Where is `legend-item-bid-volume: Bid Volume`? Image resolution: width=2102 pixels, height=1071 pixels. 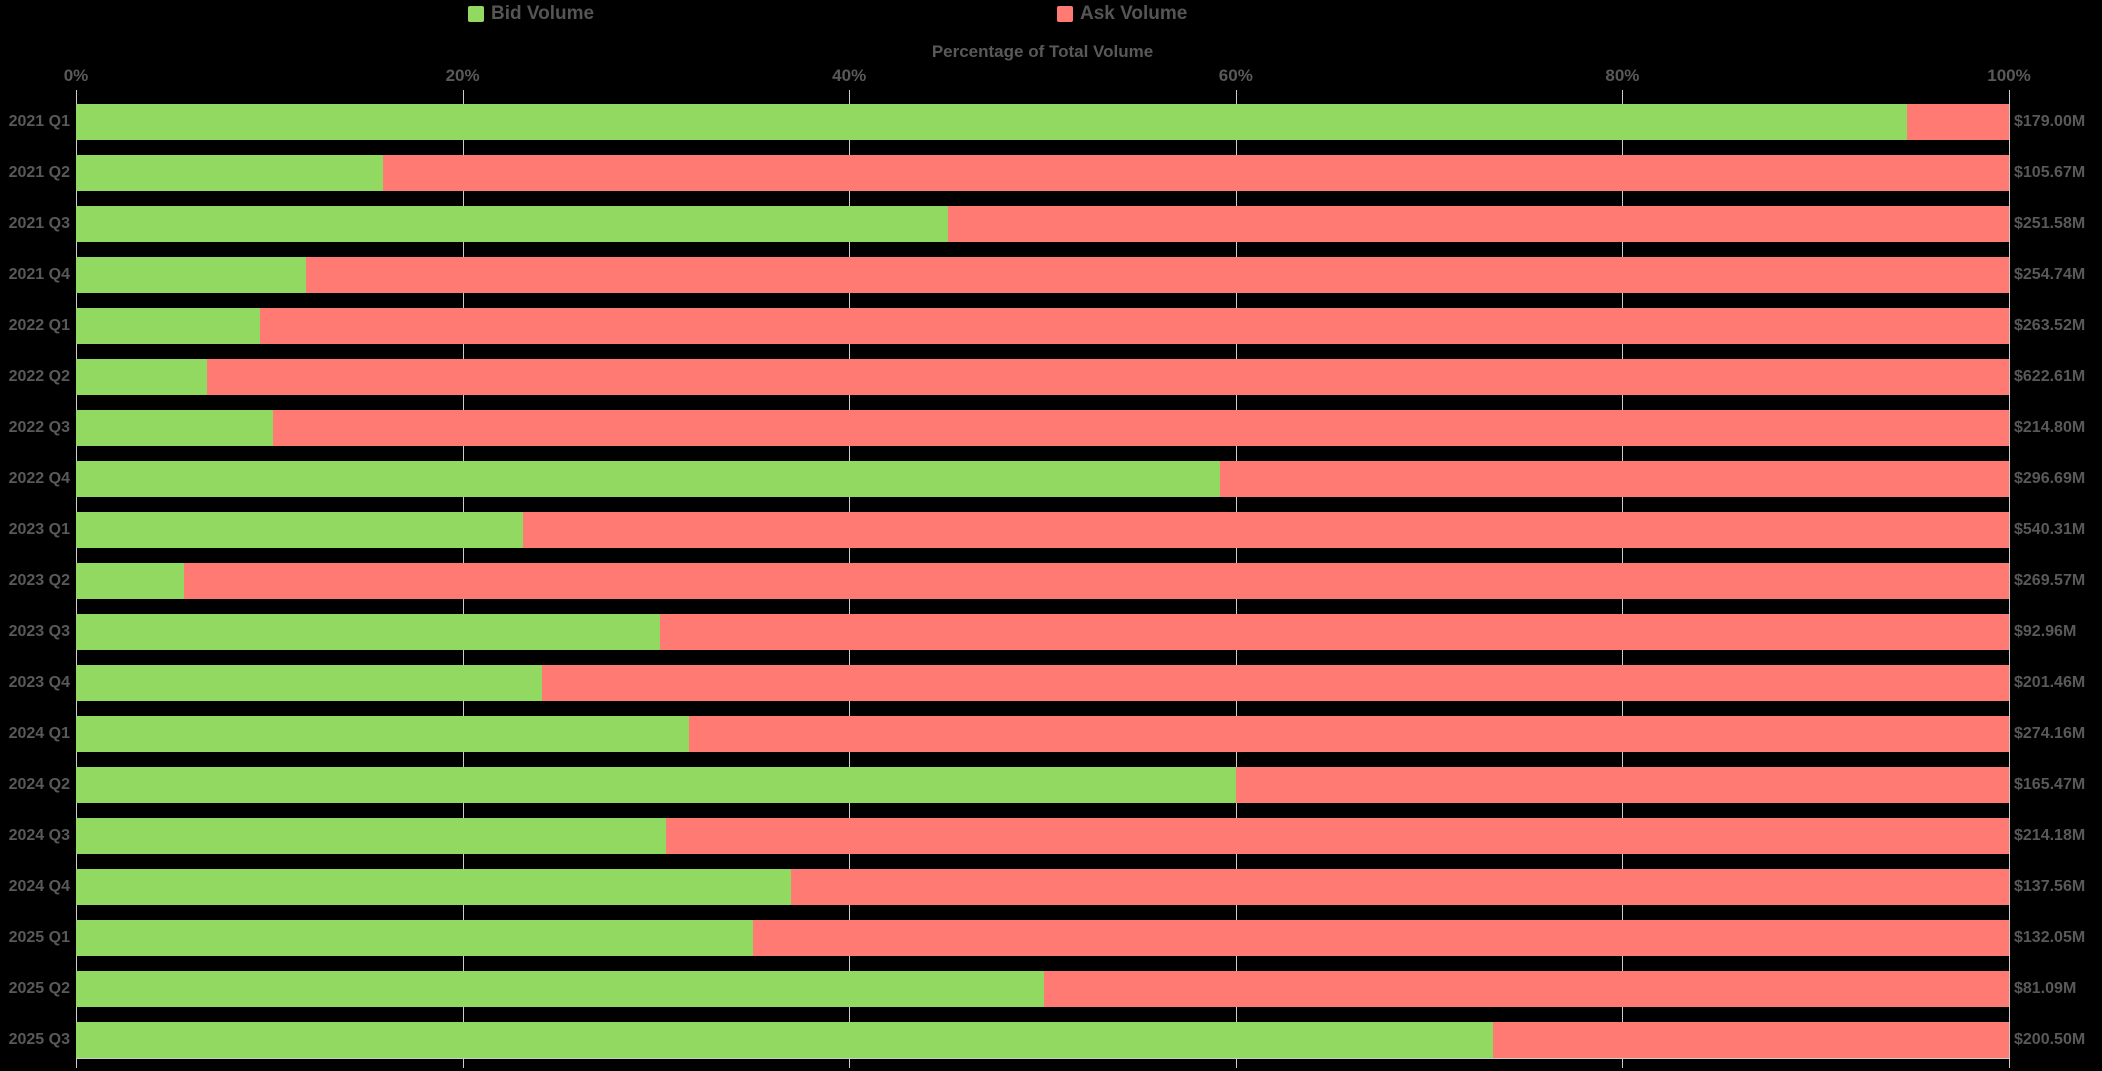
legend-item-bid-volume: Bid Volume is located at coordinates (531, 14).